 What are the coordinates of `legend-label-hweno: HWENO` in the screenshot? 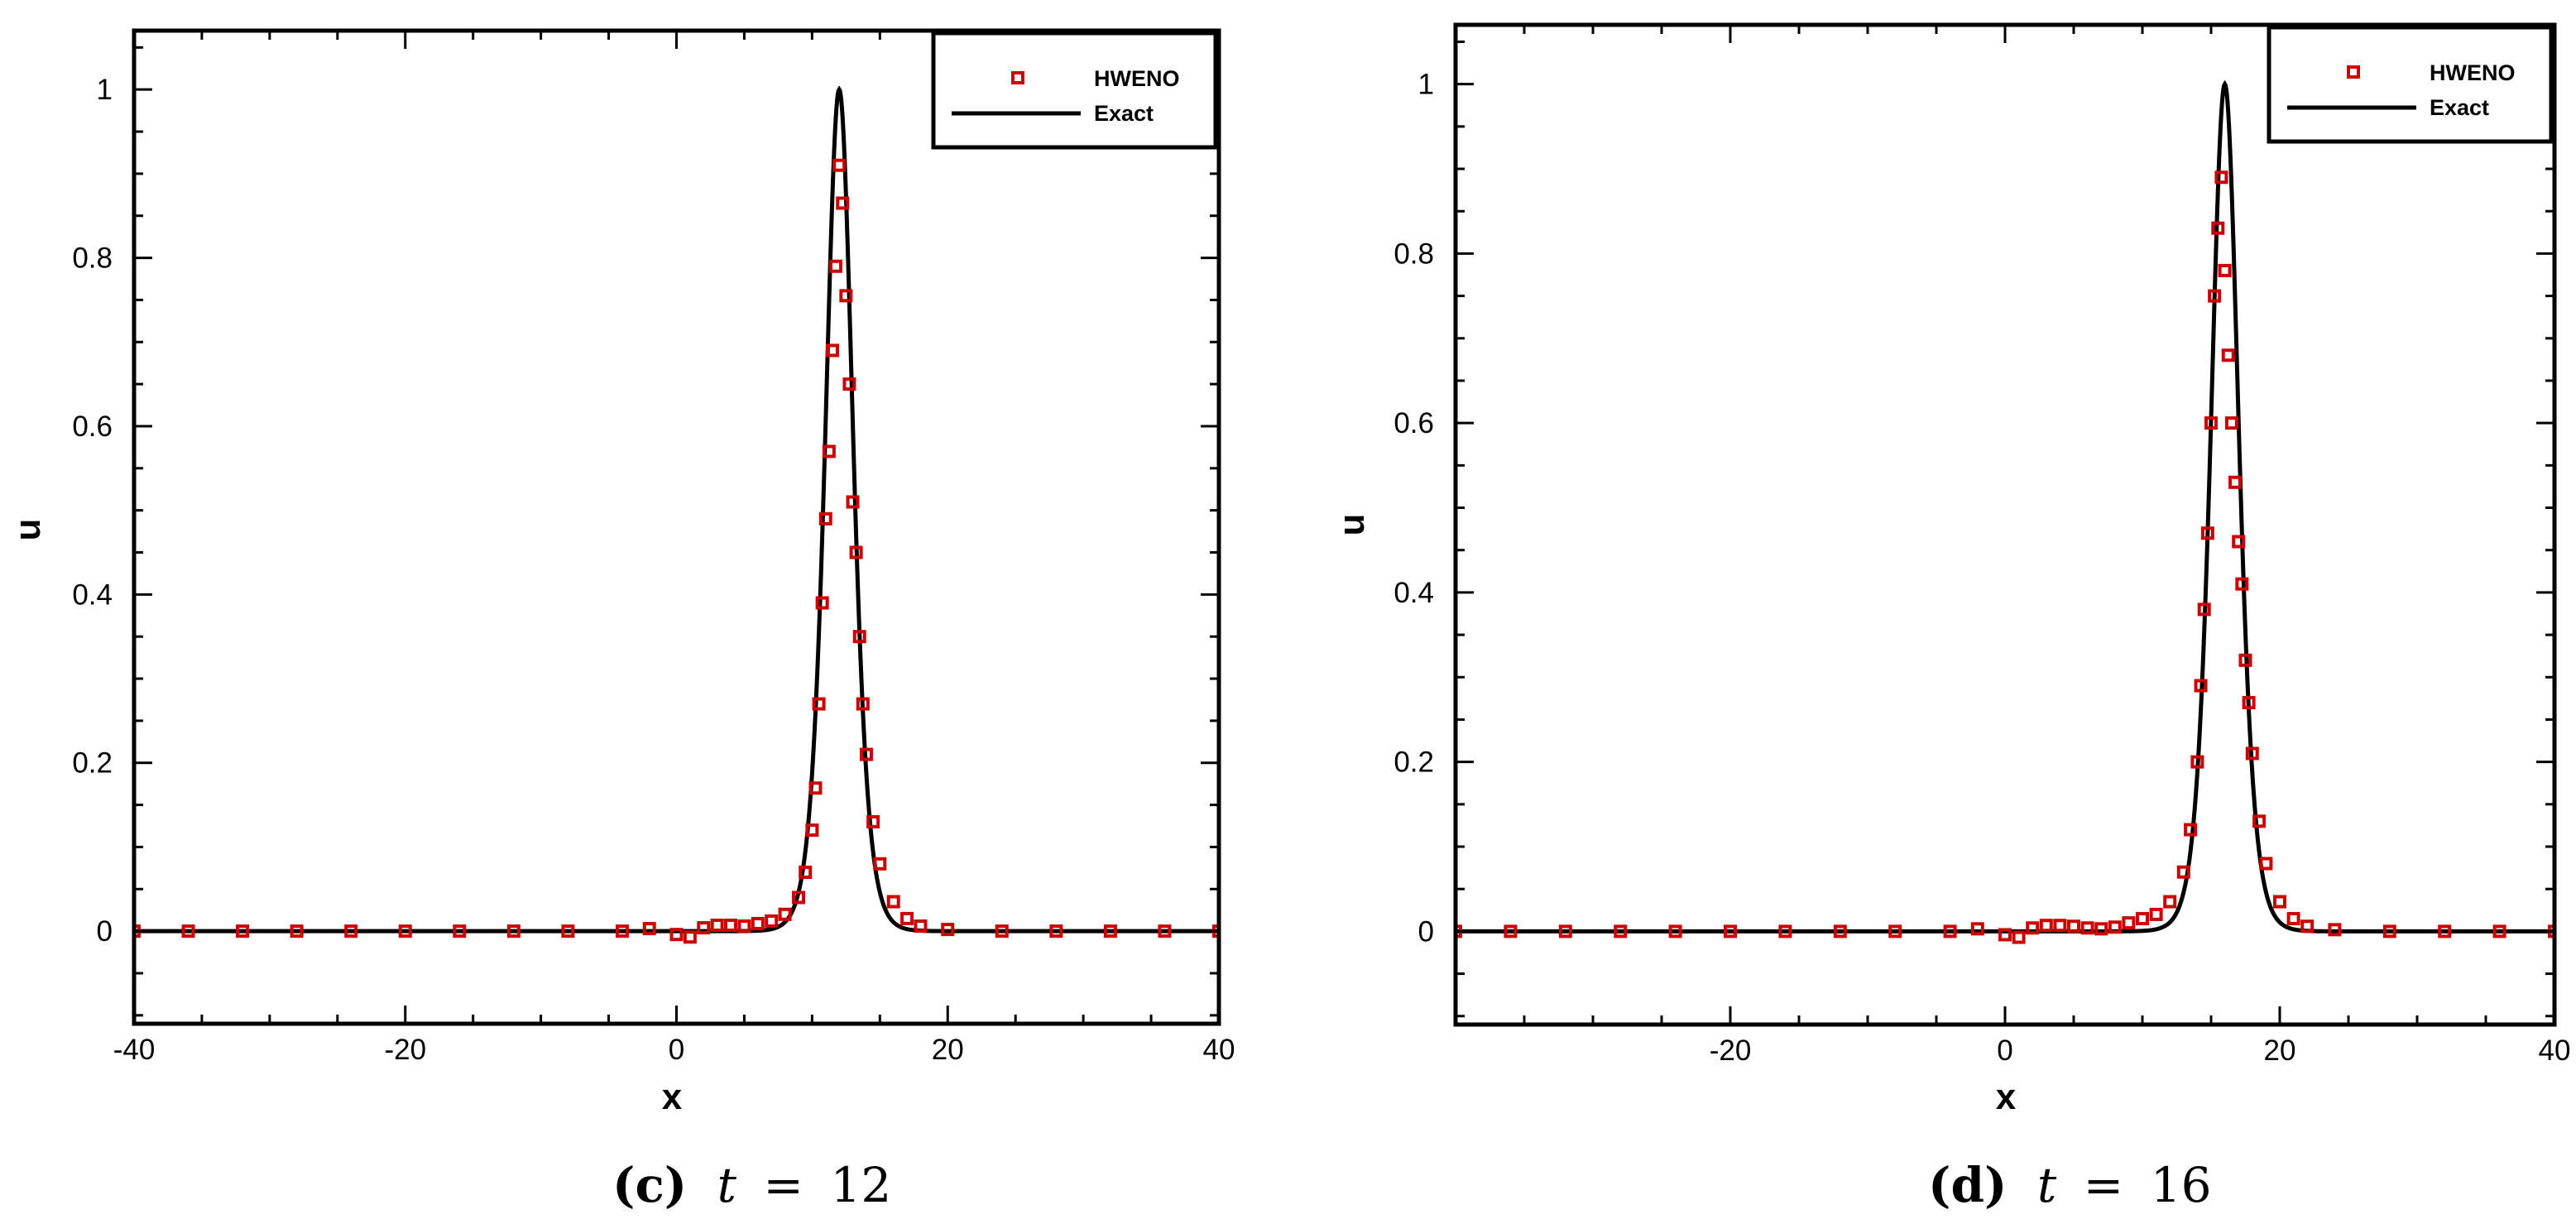 It's located at (2473, 72).